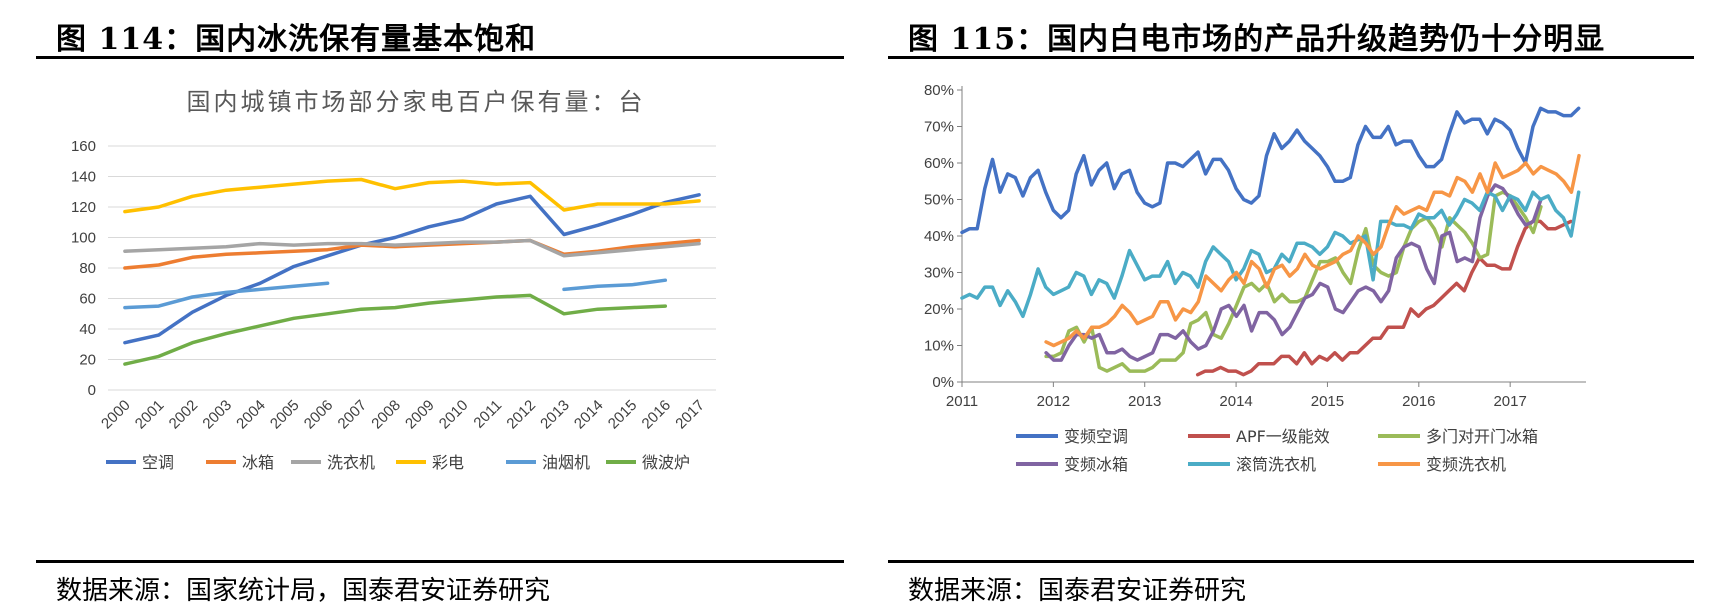 The width and height of the screenshot is (1730, 612). Describe the element at coordinates (1276, 464) in the screenshot. I see `right-legend-label: 滚筒洗衣机` at that location.